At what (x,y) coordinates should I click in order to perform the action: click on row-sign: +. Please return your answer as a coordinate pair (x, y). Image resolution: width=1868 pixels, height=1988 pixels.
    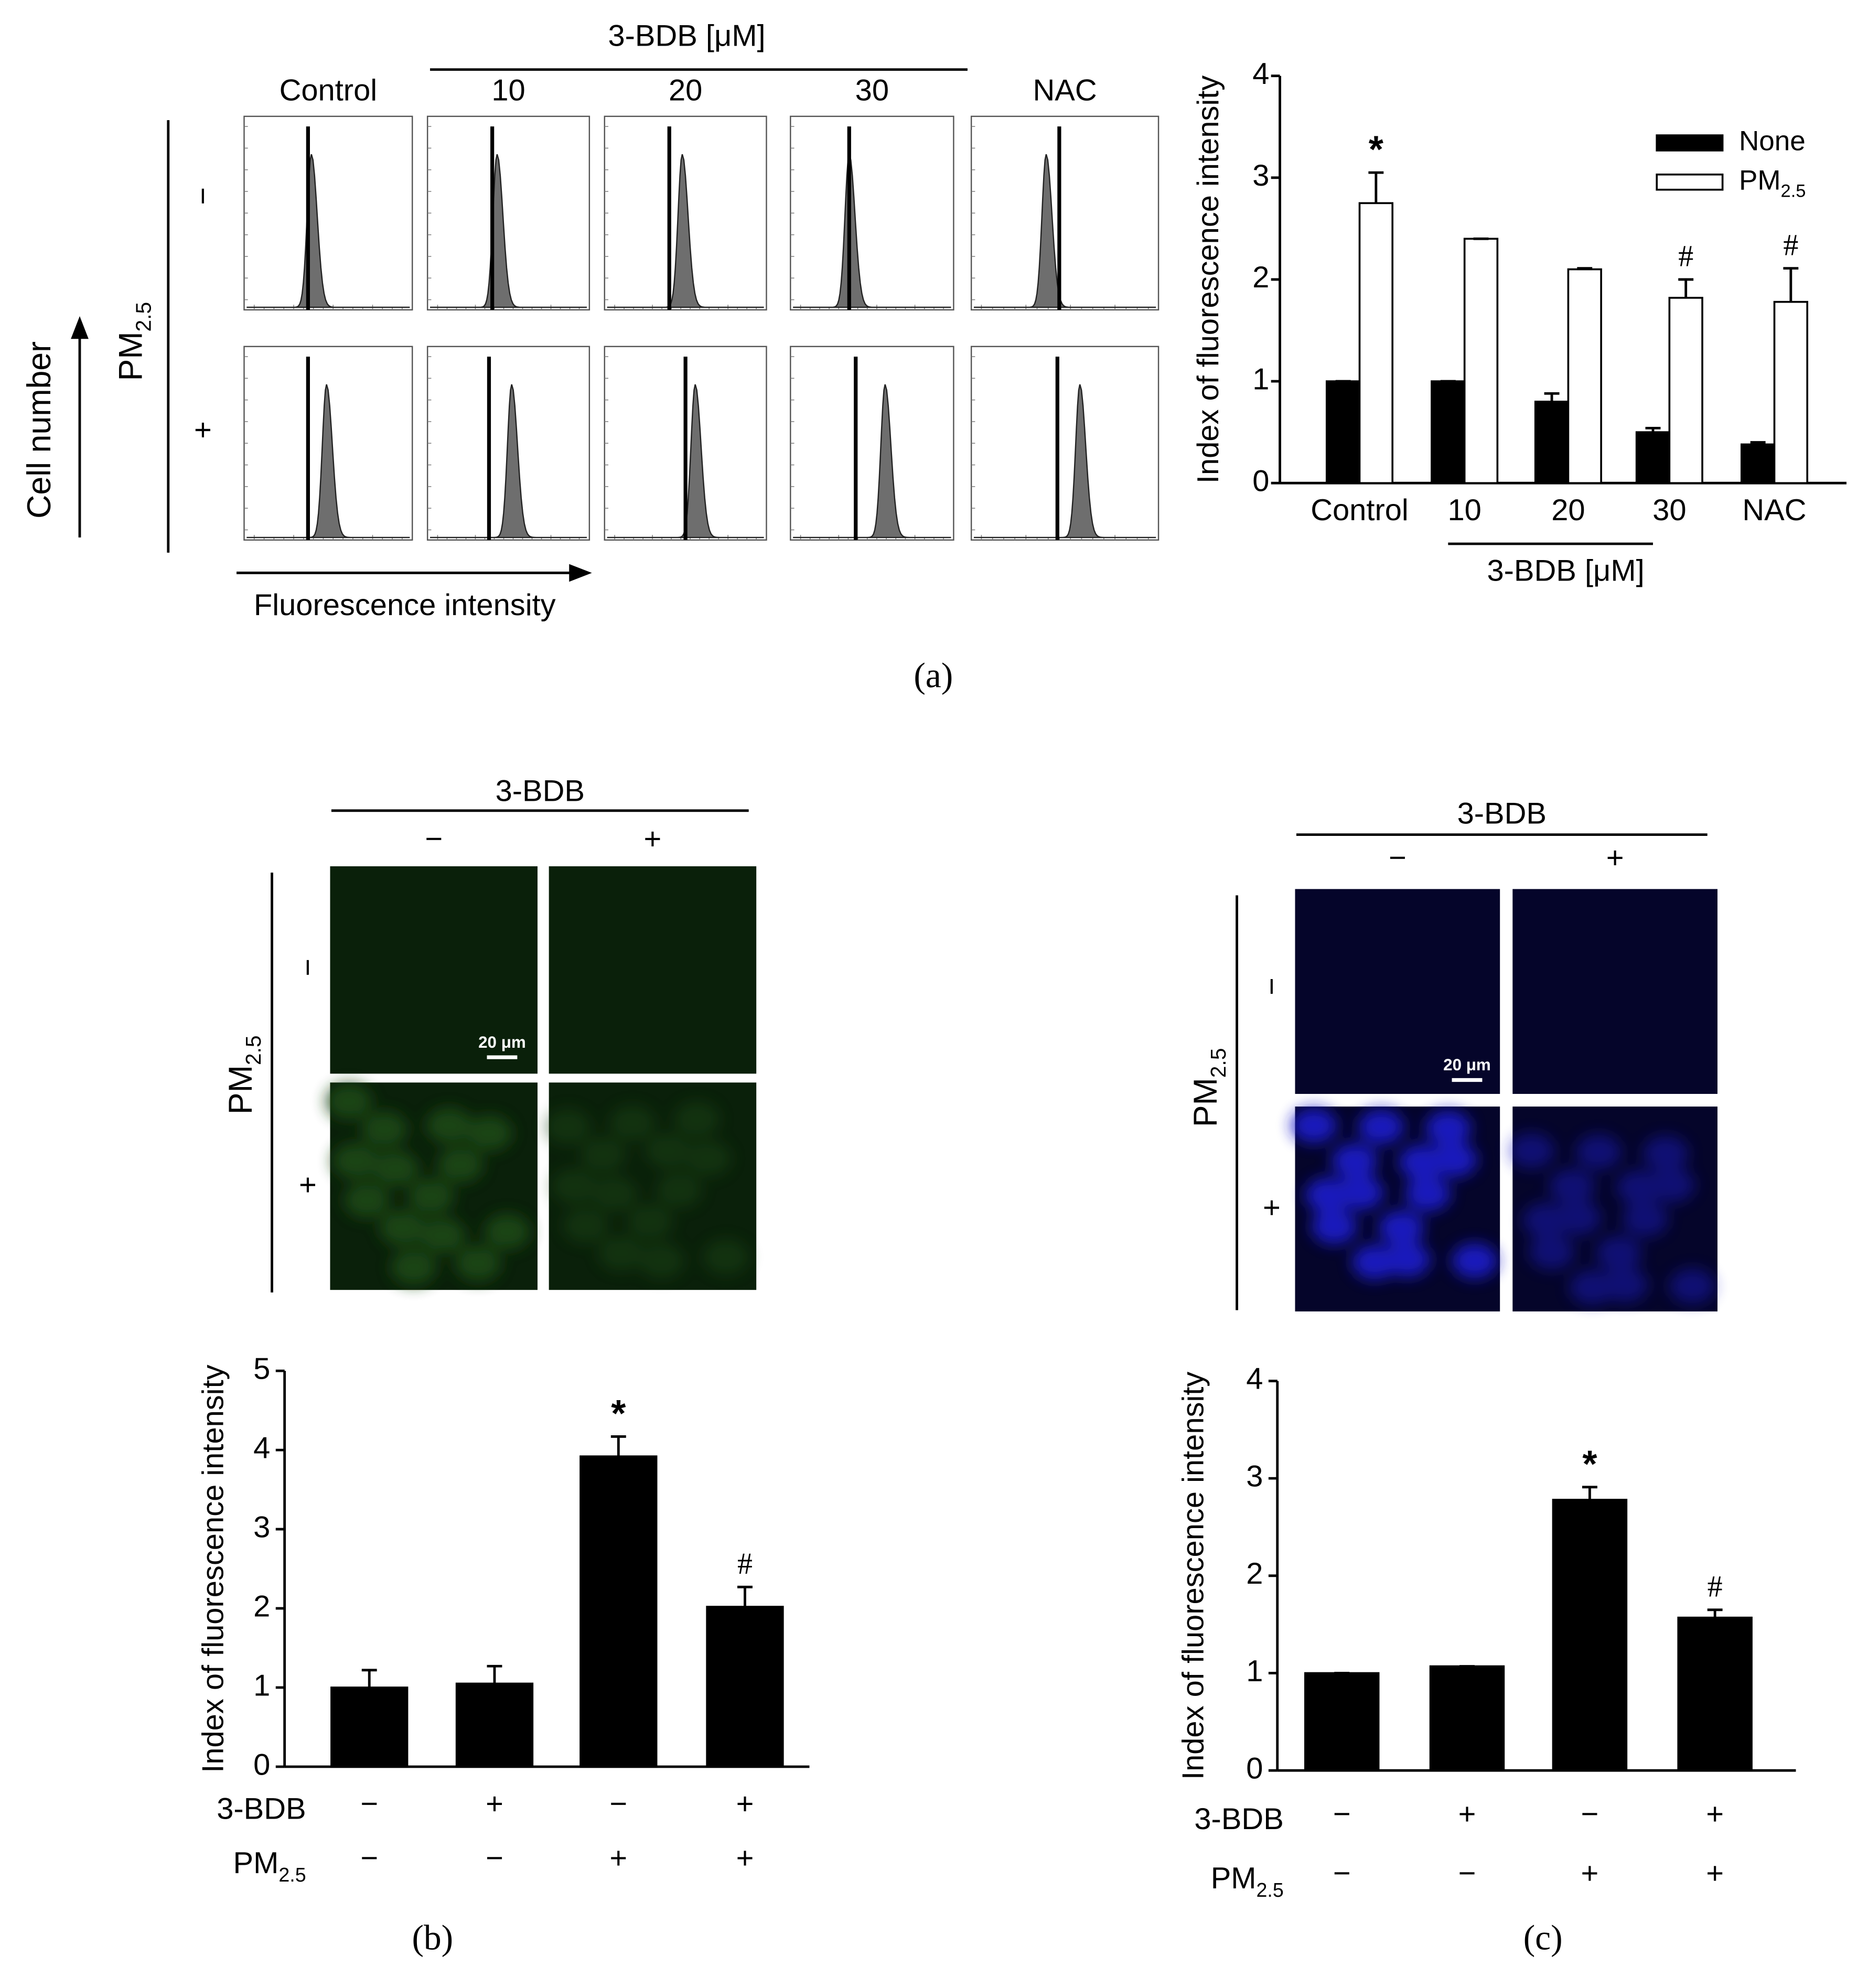
    Looking at the image, I should click on (1272, 1208).